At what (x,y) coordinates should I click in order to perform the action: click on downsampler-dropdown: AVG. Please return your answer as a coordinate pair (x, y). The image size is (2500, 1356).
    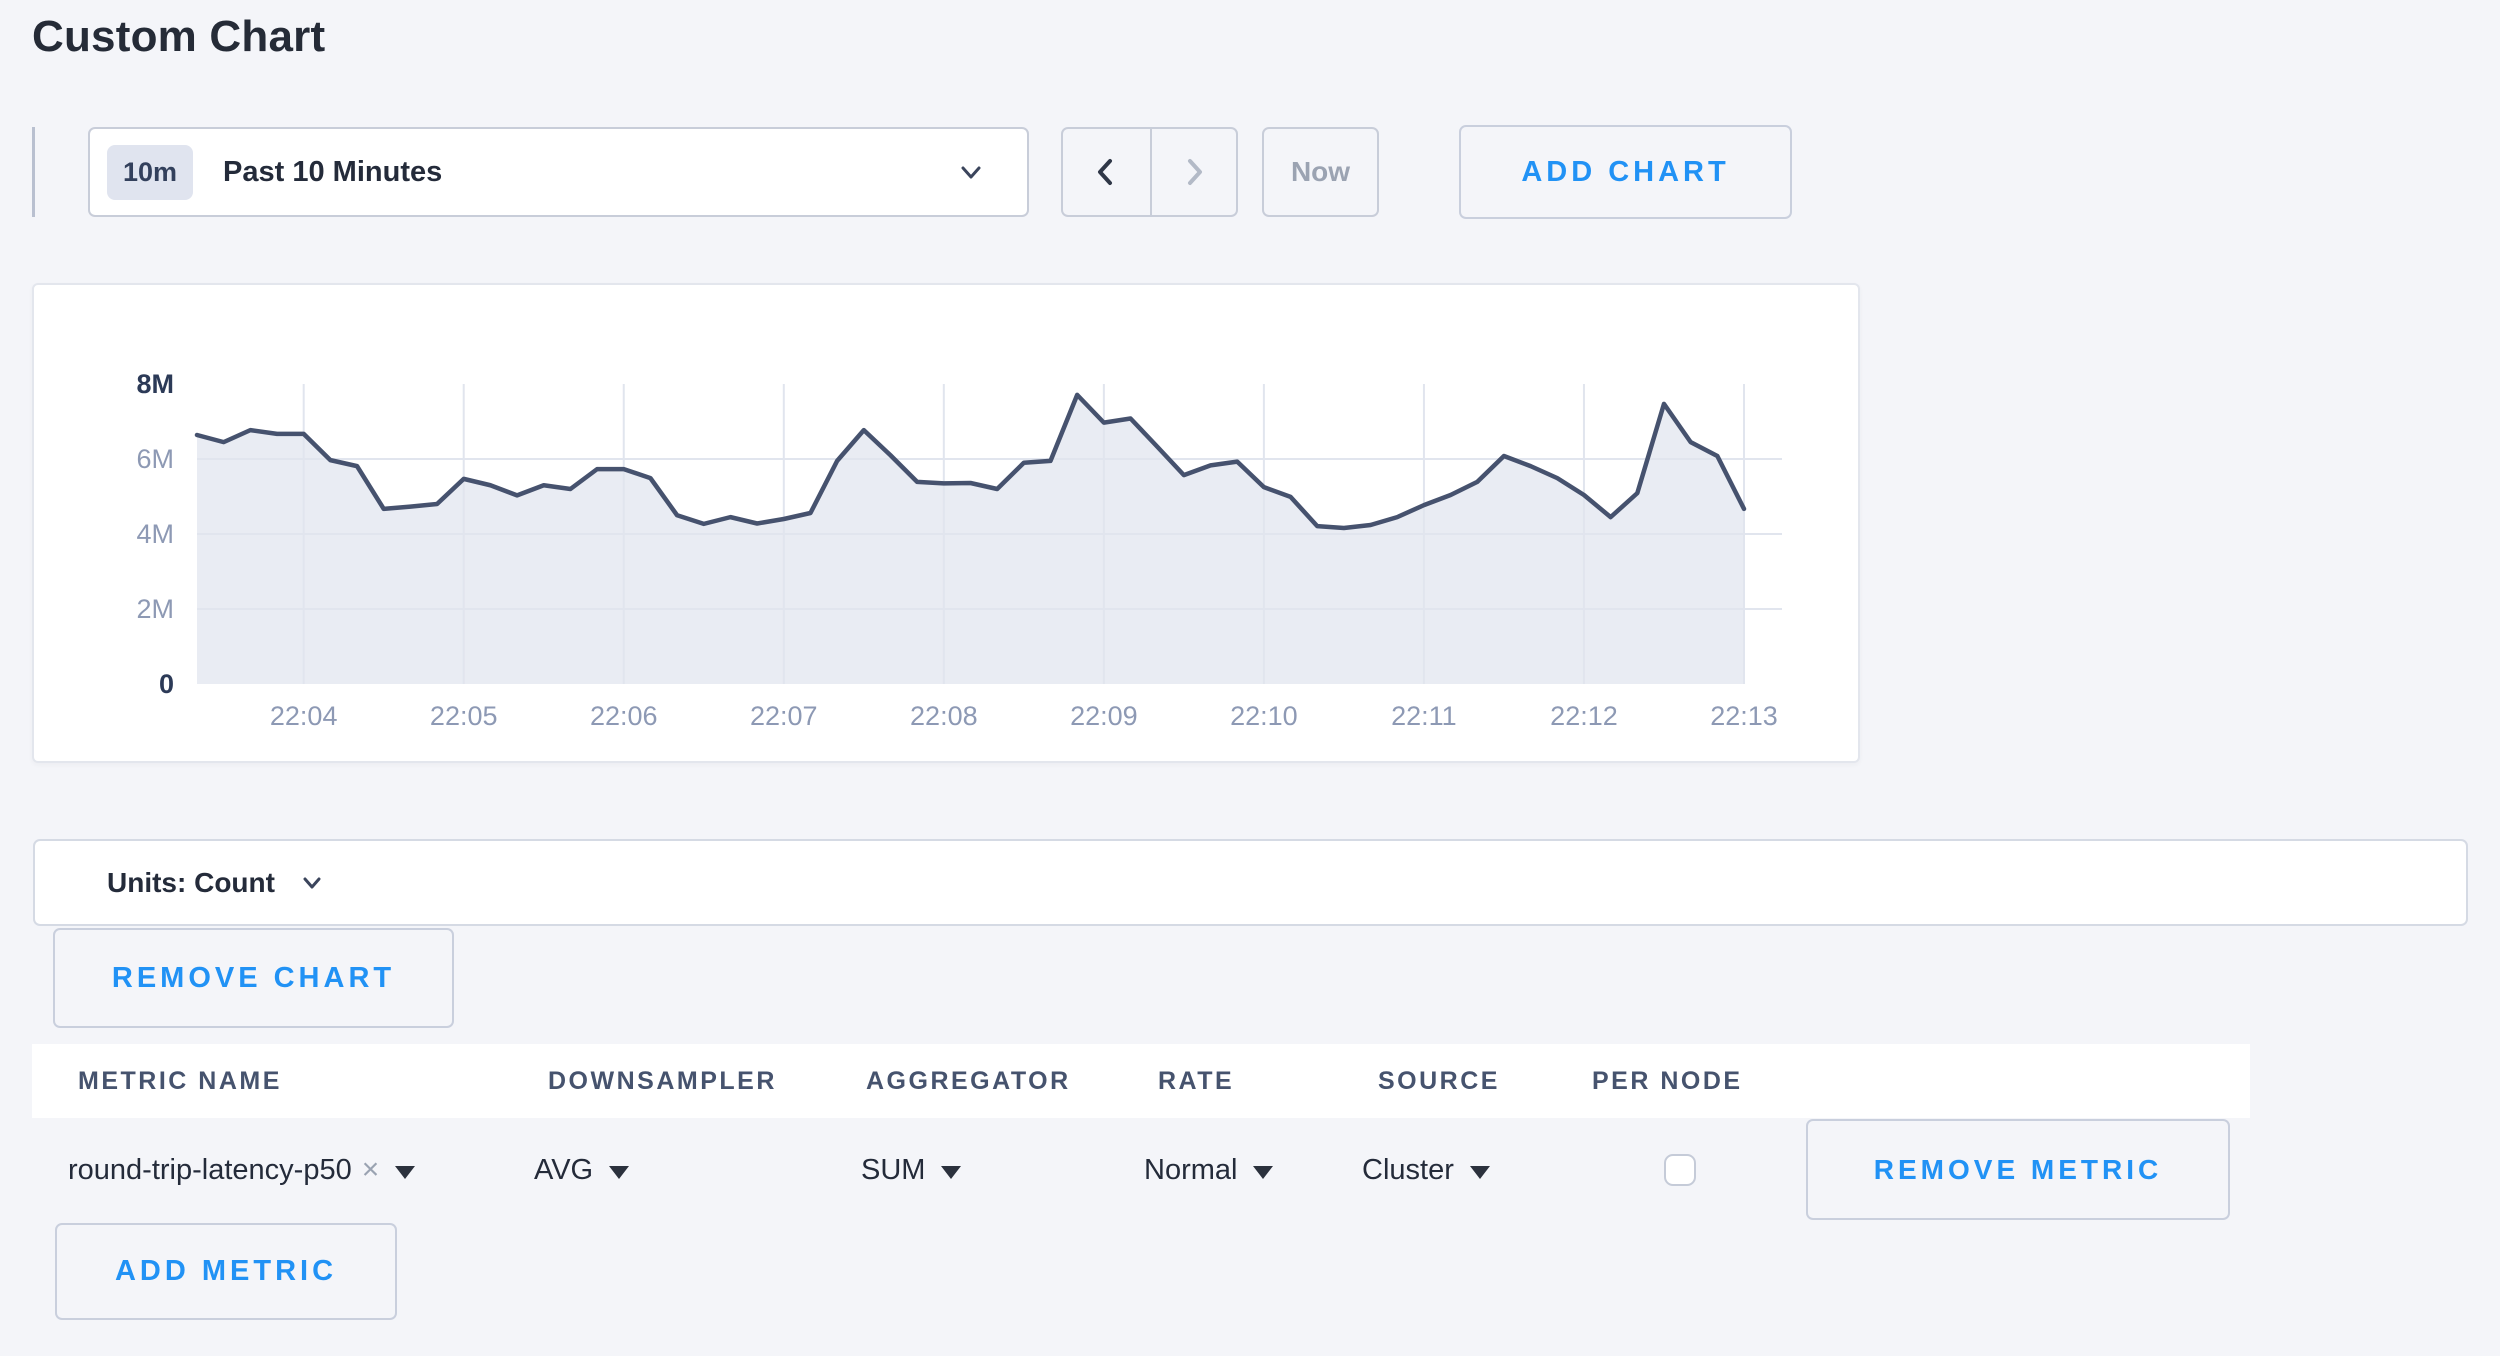
    Looking at the image, I should click on (582, 1170).